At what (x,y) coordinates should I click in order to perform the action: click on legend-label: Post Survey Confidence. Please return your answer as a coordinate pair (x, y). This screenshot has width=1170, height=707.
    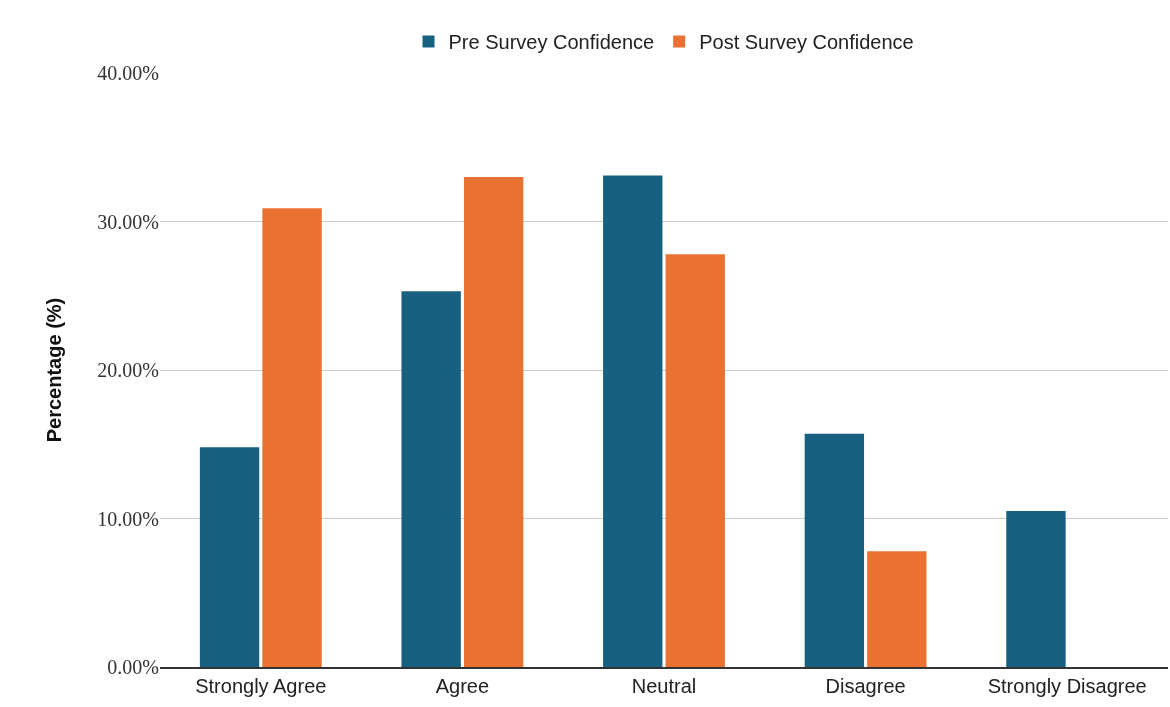
    Looking at the image, I should click on (806, 42).